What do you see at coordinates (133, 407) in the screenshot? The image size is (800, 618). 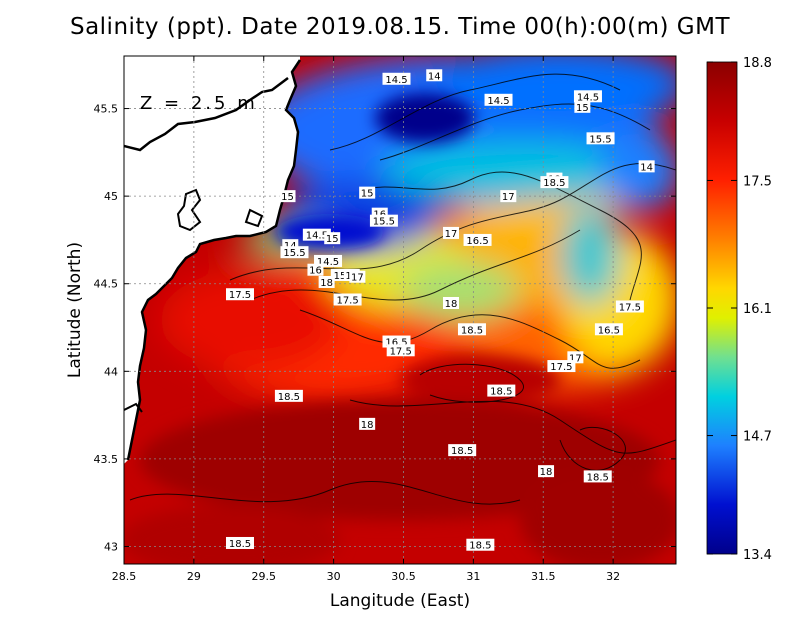 I see `river-line` at bounding box center [133, 407].